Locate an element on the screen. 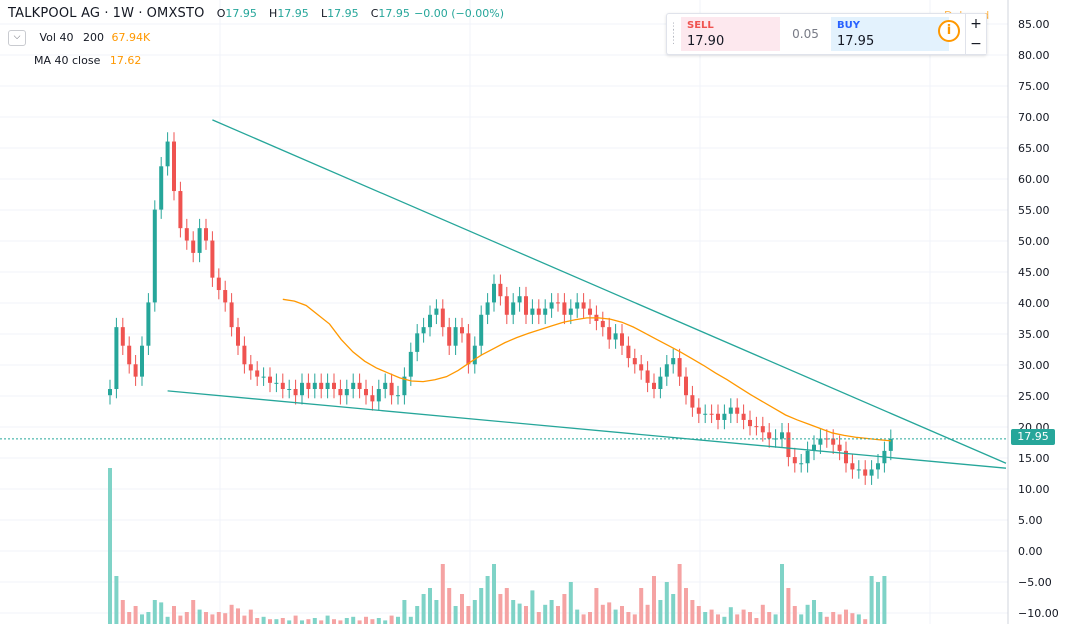  y-tick-label: 55.00 is located at coordinates (1034, 210).